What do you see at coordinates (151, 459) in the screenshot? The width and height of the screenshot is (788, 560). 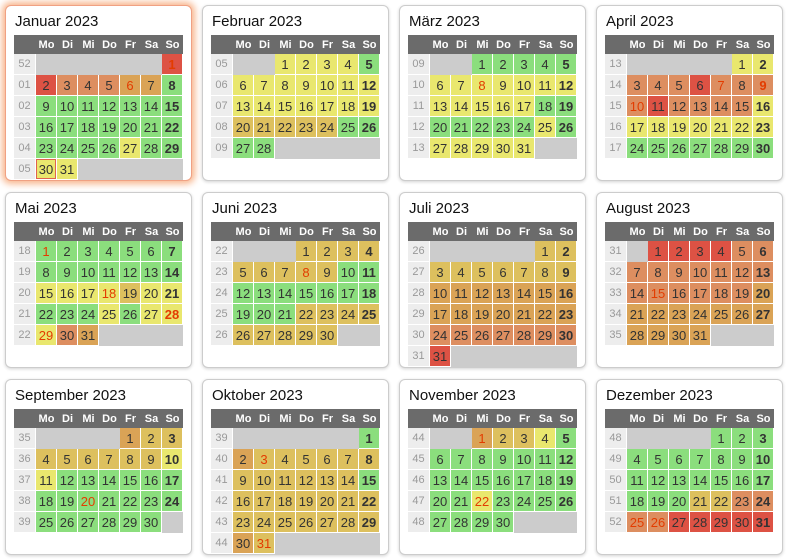 I see `day-cell: 9` at bounding box center [151, 459].